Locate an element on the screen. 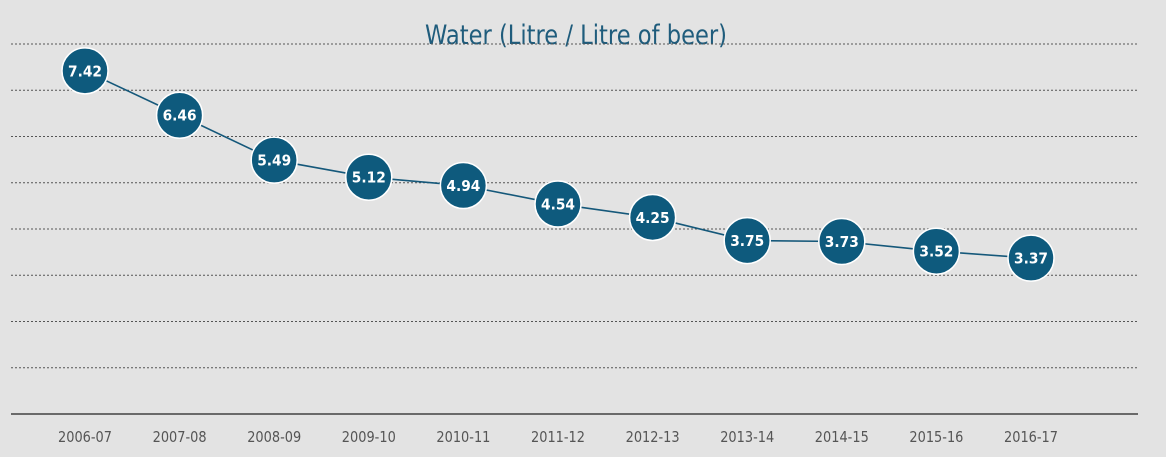  data-point: 7.42 is located at coordinates (85, 71).